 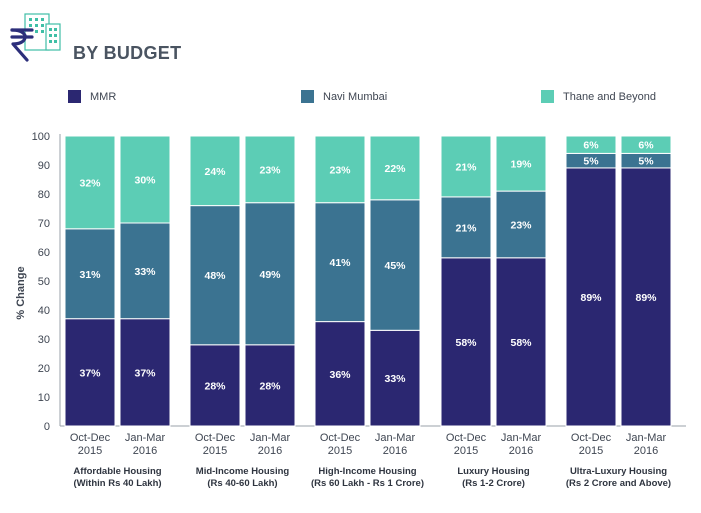 What do you see at coordinates (44, 340) in the screenshot?
I see `y-tick-label: 30` at bounding box center [44, 340].